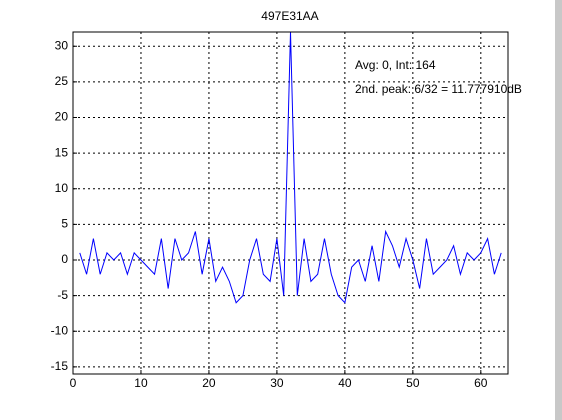 Image resolution: width=562 pixels, height=420 pixels. Describe the element at coordinates (62, 45) in the screenshot. I see `y-tick-label: 30` at that location.